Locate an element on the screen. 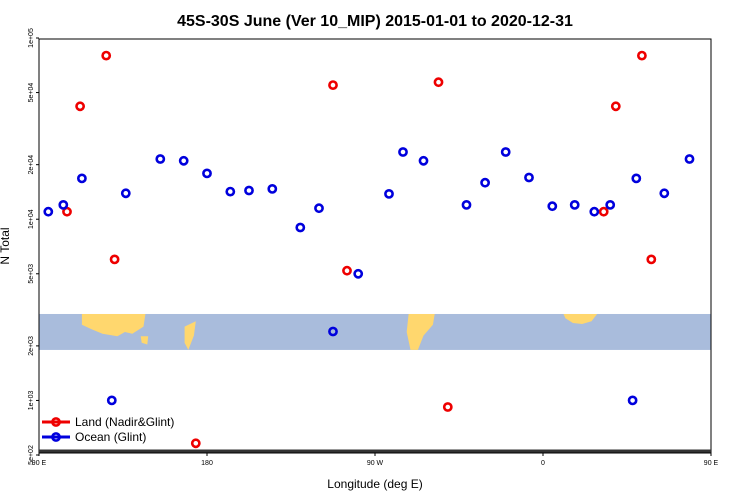 The width and height of the screenshot is (750, 500). y-tick-label: 1e+04 is located at coordinates (31, 219).